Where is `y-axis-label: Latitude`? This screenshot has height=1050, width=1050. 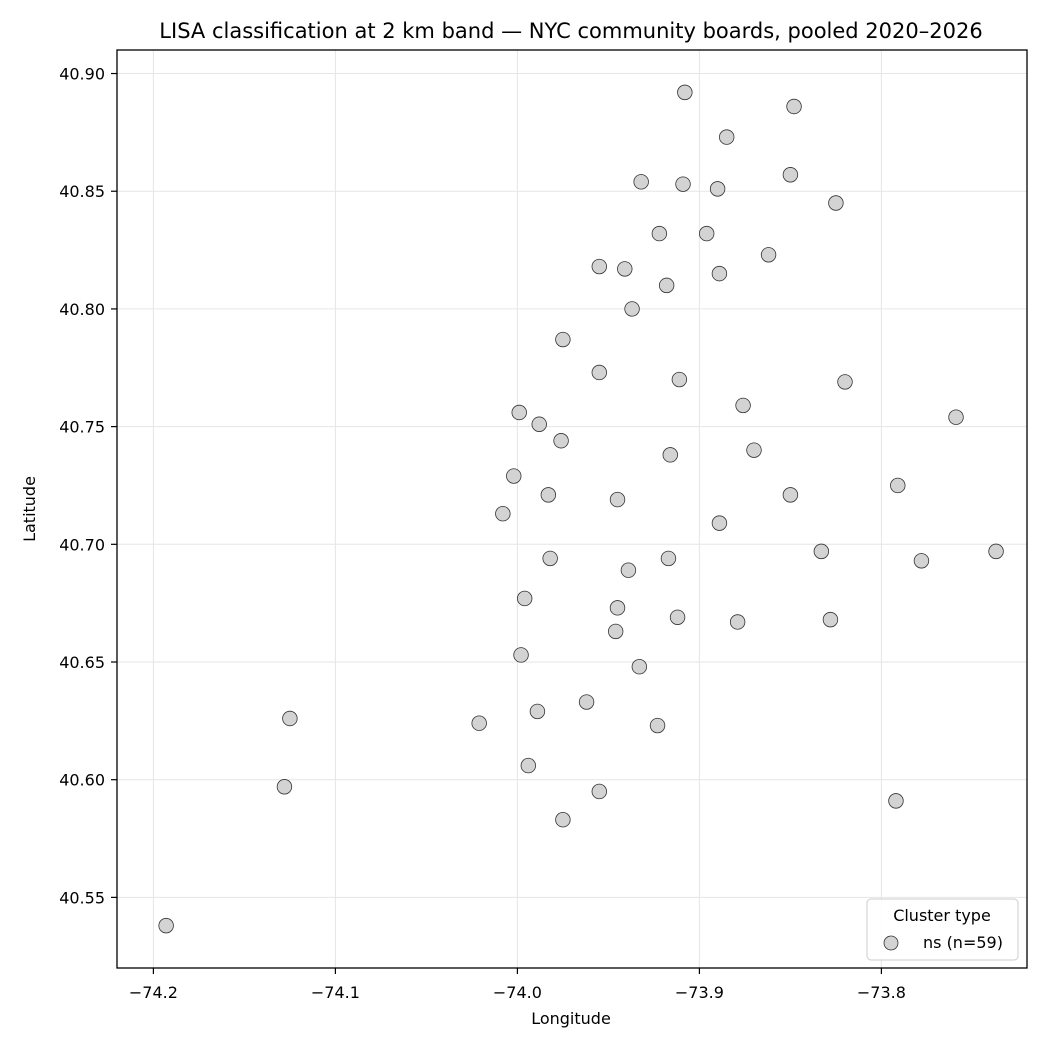
y-axis-label: Latitude is located at coordinates (29, 509).